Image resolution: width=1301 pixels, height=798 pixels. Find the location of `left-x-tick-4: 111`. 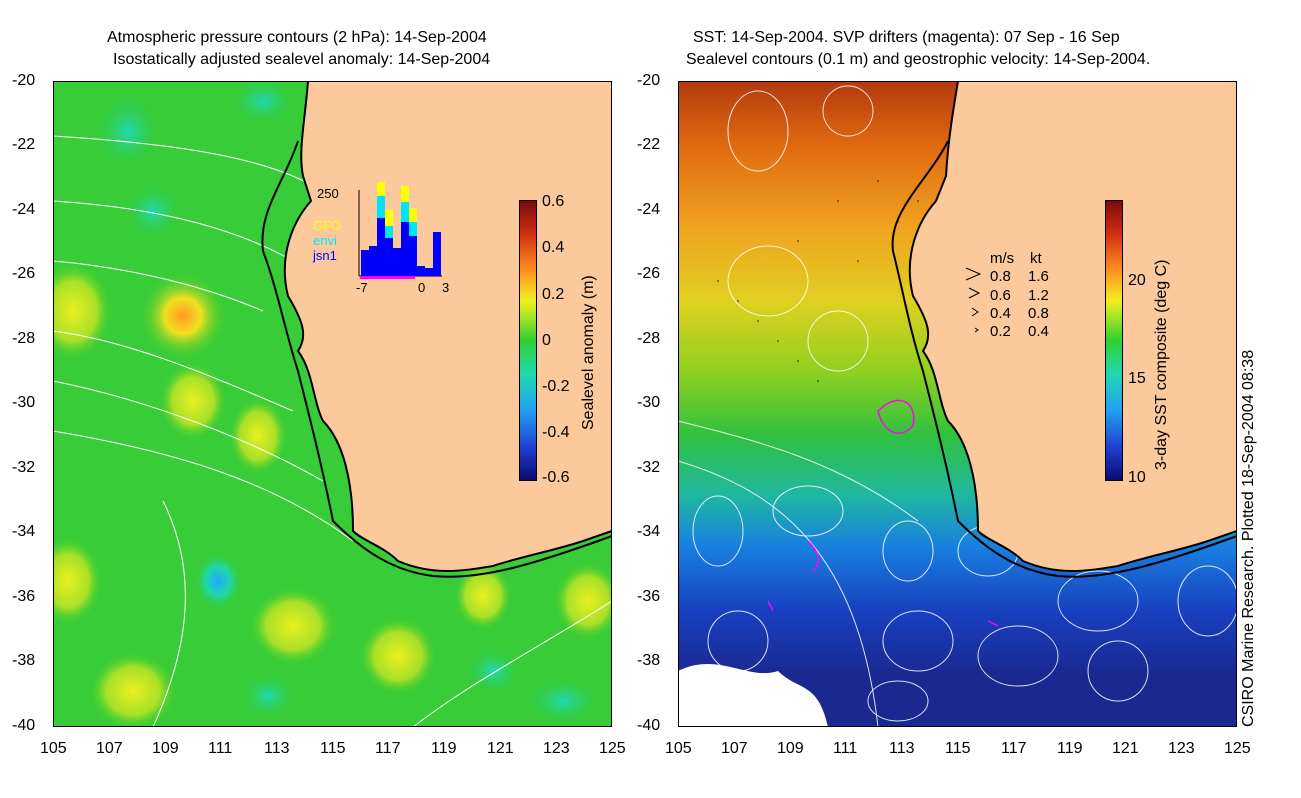

left-x-tick-4: 111 is located at coordinates (220, 748).